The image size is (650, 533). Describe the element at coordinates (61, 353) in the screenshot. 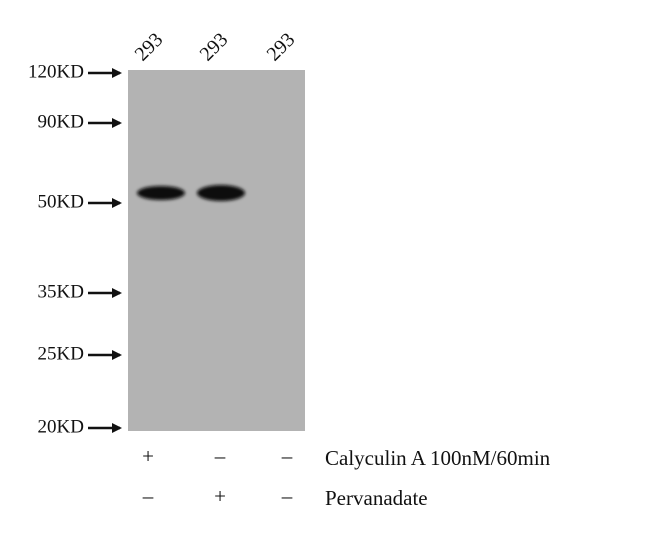

I see `marker-label: 25KD` at that location.